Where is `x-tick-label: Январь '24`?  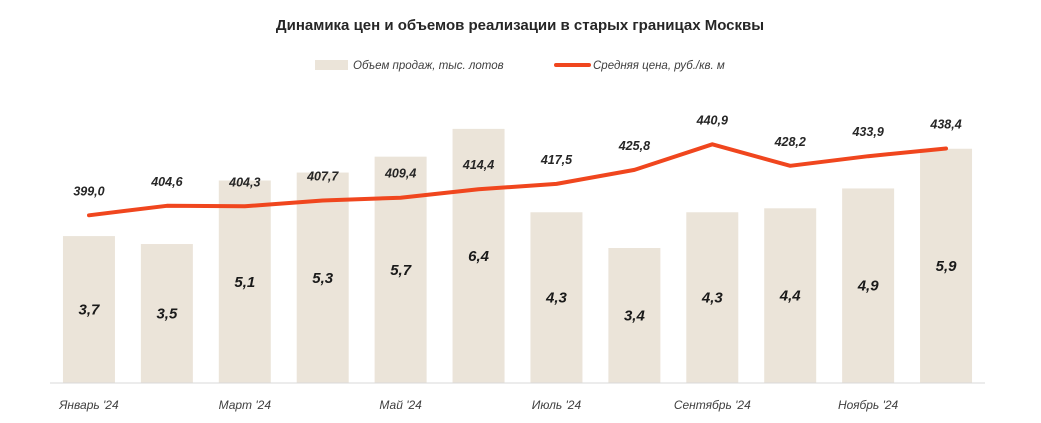
x-tick-label: Январь '24 is located at coordinates (88, 405).